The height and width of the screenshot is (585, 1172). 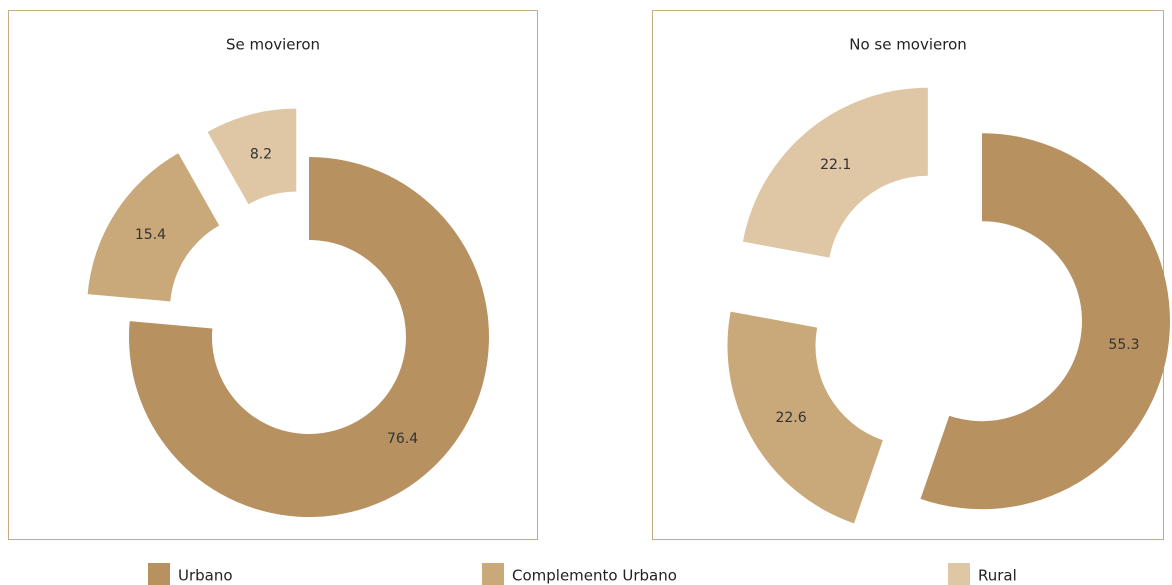 What do you see at coordinates (205, 576) in the screenshot?
I see `legend-label: Urbano` at bounding box center [205, 576].